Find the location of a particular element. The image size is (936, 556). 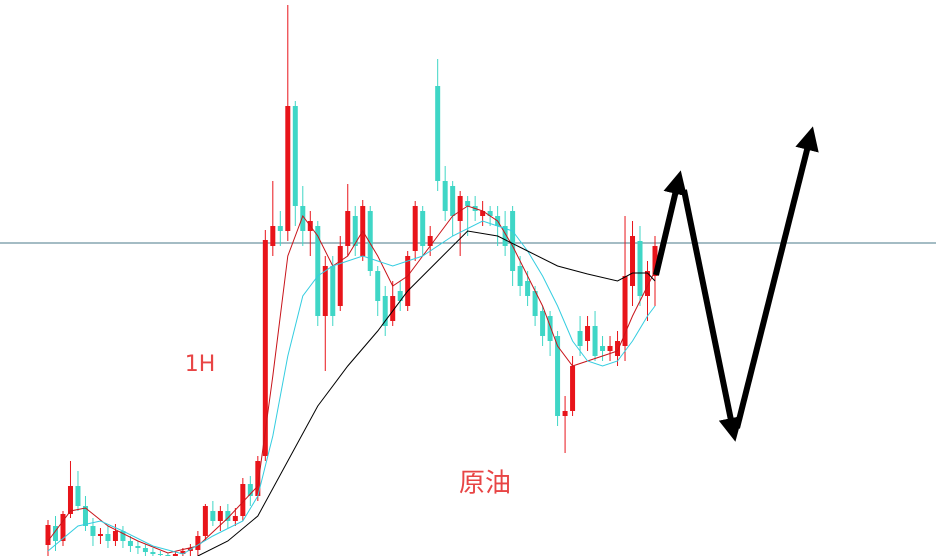

timeframe-label: 1H is located at coordinates (200, 364).